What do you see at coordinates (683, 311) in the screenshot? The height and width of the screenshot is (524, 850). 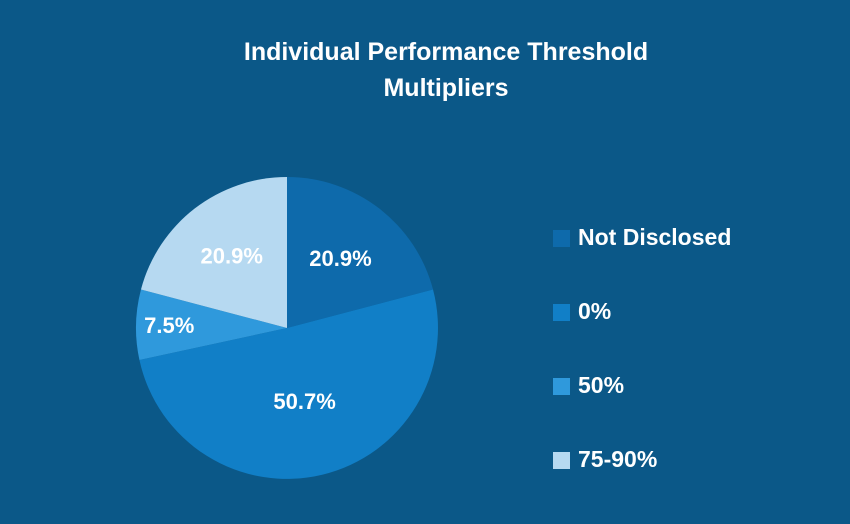 I see `legend-item-0-percent: 0%` at bounding box center [683, 311].